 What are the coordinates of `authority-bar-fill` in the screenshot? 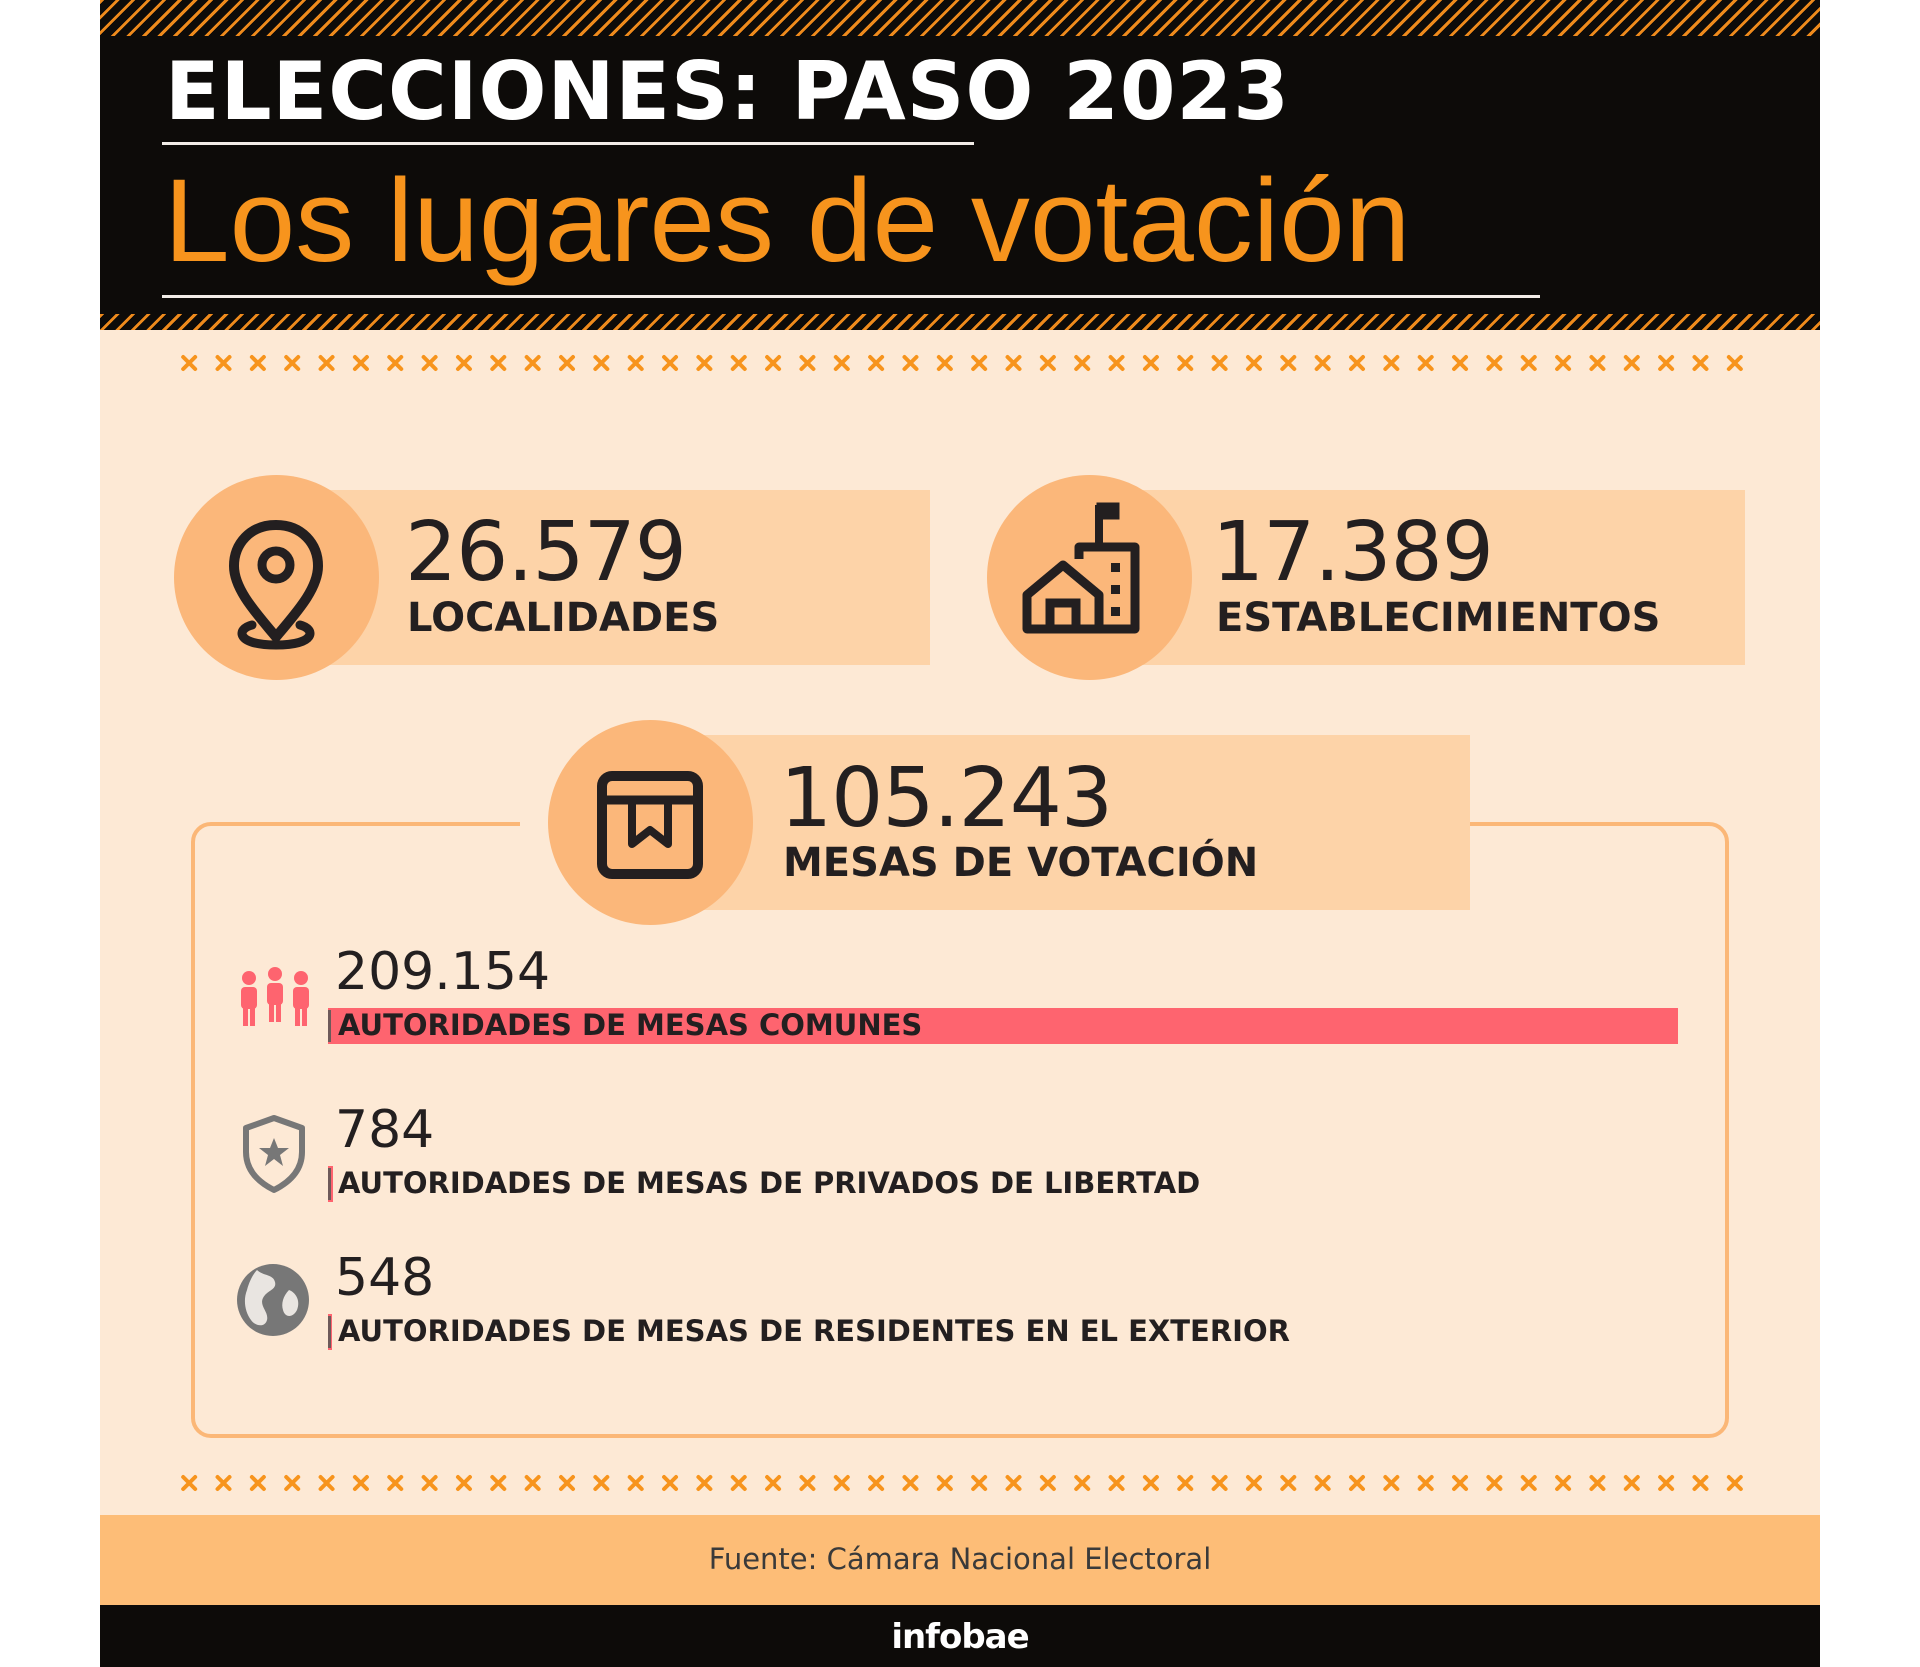 It's located at (1003, 1026).